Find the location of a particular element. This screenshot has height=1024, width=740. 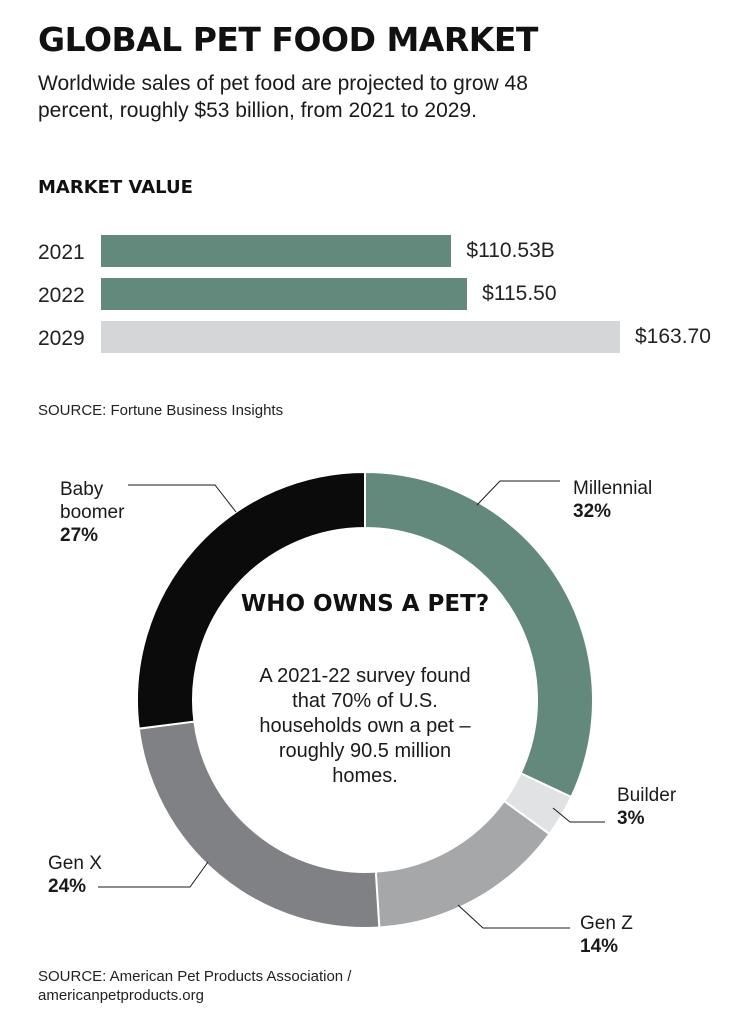

leader-line-baby-boomer is located at coordinates (182, 498).